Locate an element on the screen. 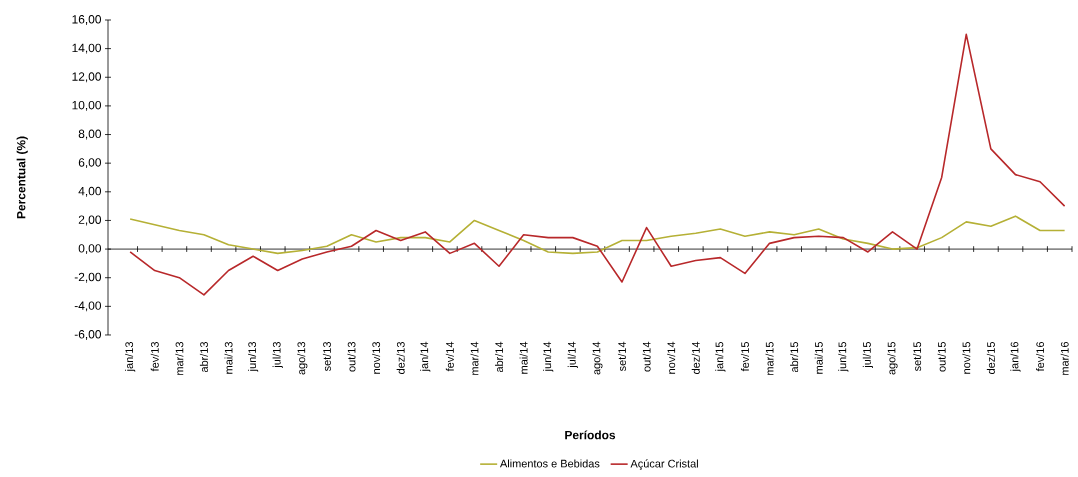 Image resolution: width=1078 pixels, height=477 pixels. x-tick-label: mai/13 is located at coordinates (228, 358).